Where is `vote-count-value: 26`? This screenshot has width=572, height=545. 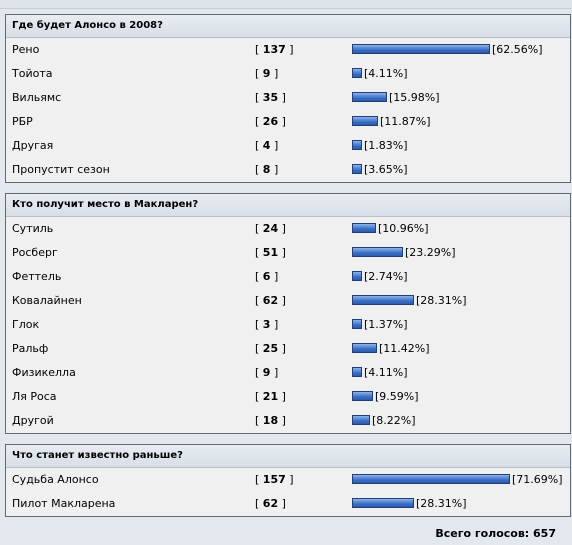 vote-count-value: 26 is located at coordinates (270, 121).